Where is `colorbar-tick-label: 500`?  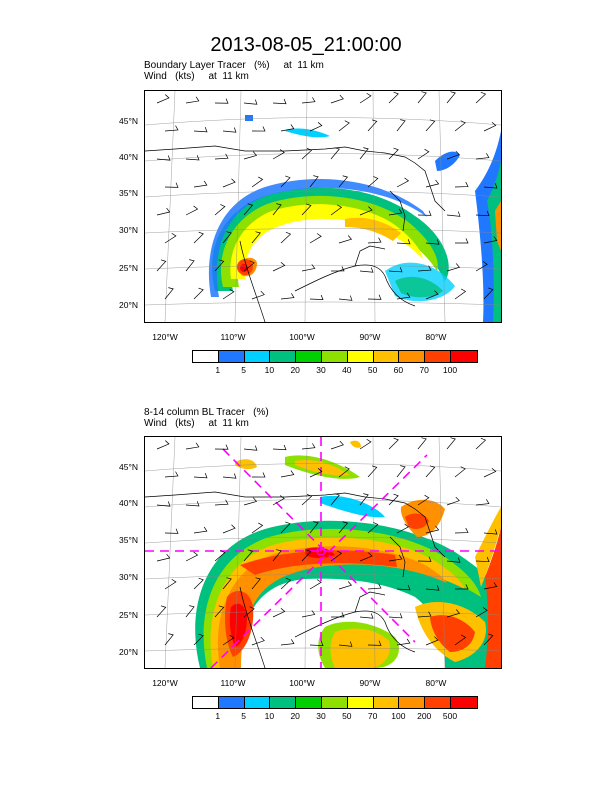
colorbar-tick-label: 500 is located at coordinates (450, 716).